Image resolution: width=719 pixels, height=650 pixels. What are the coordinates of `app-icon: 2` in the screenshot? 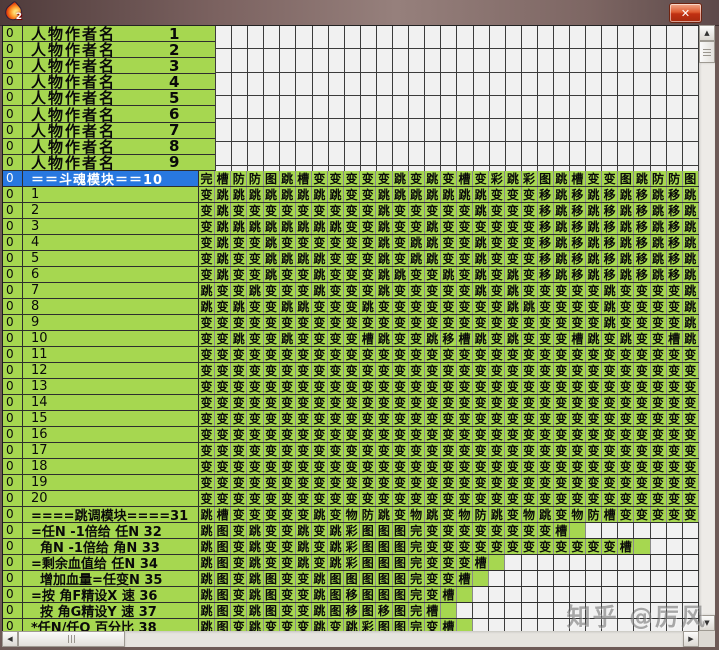 It's located at (13, 12).